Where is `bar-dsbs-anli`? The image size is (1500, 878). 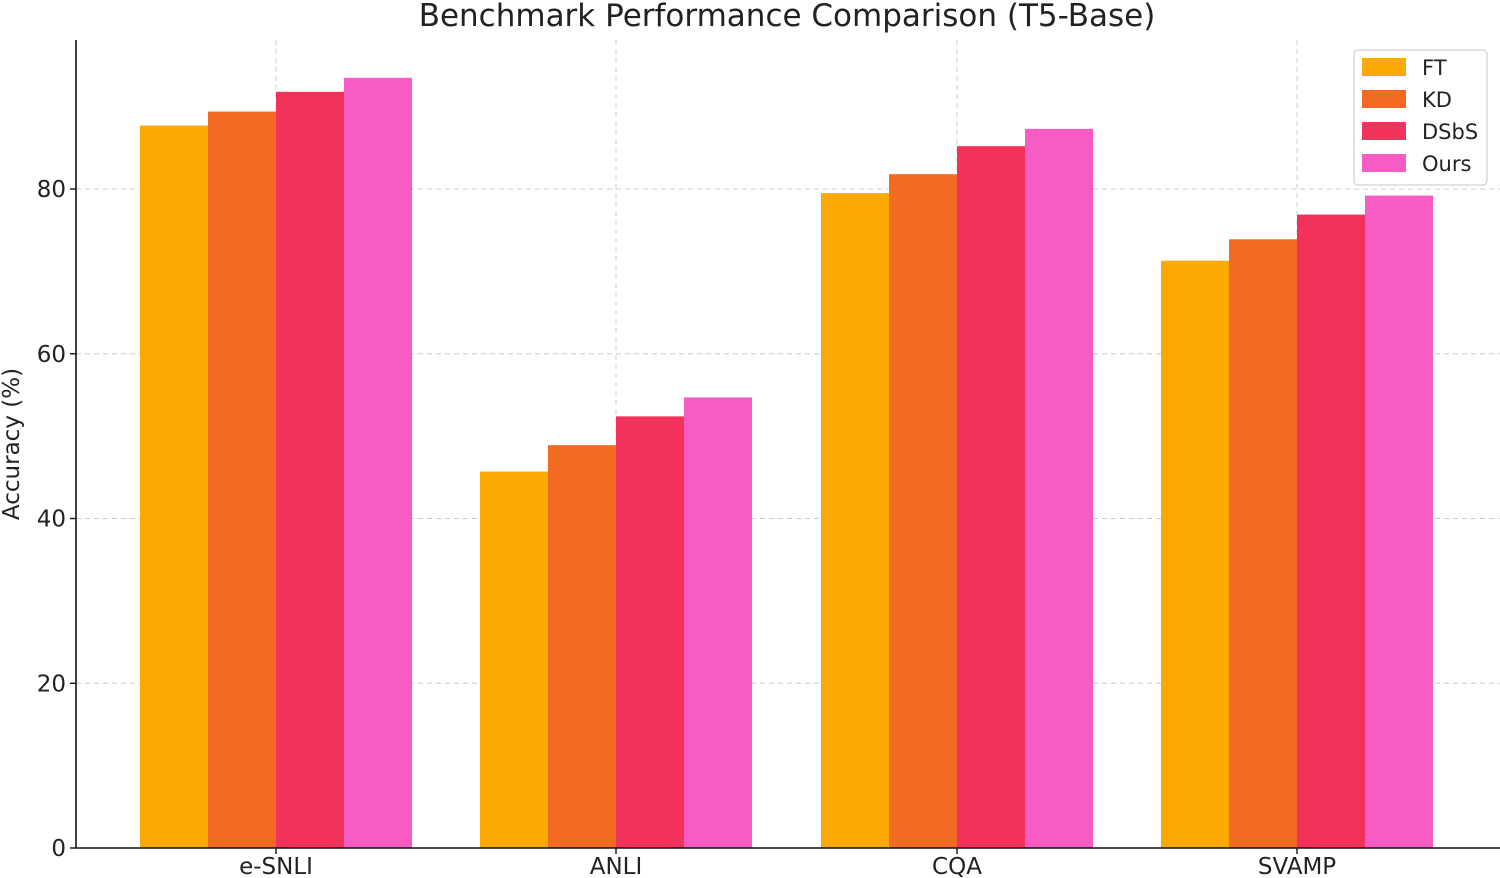
bar-dsbs-anli is located at coordinates (650, 632).